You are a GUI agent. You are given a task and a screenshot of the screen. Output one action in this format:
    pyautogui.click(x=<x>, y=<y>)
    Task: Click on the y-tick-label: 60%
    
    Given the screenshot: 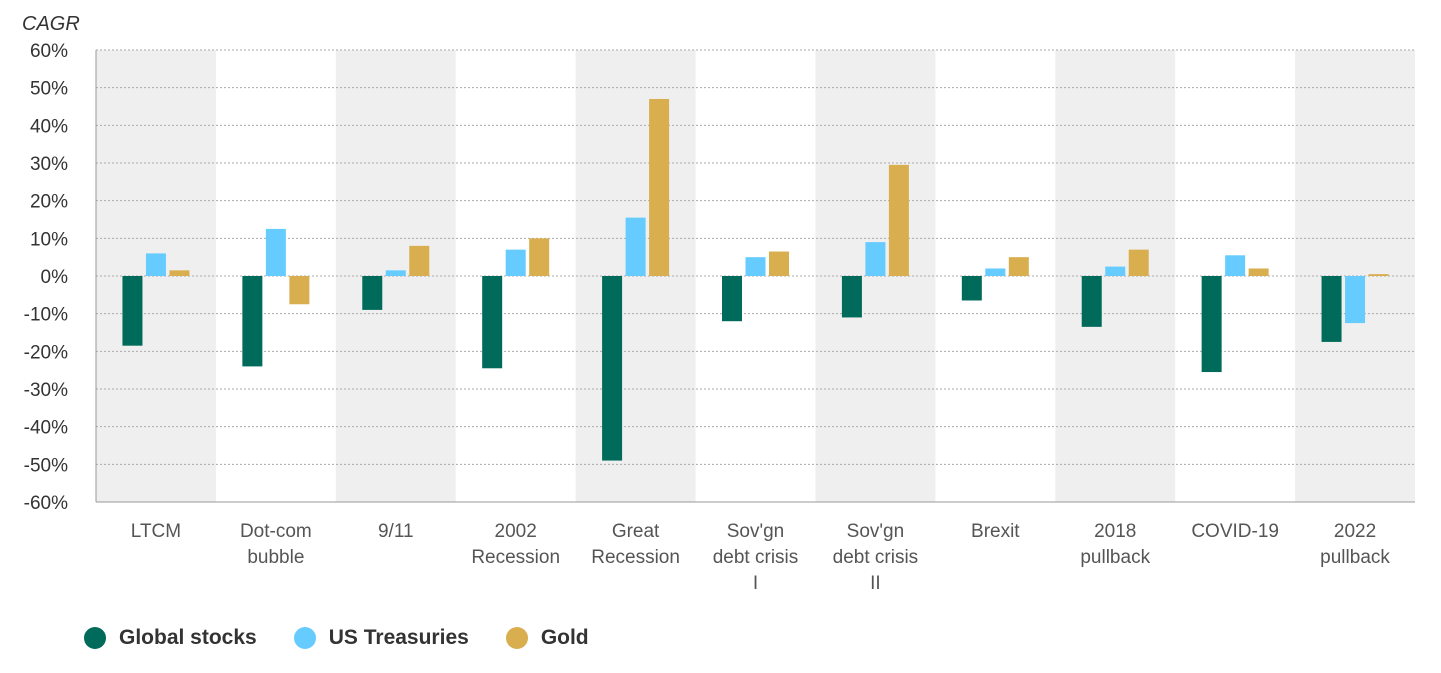 What is the action you would take?
    pyautogui.click(x=49, y=51)
    